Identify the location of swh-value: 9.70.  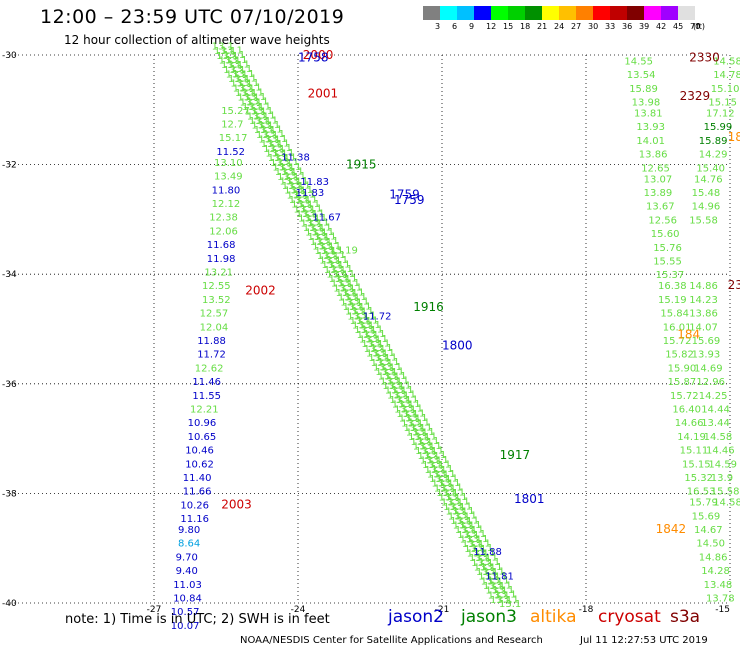
(187, 557).